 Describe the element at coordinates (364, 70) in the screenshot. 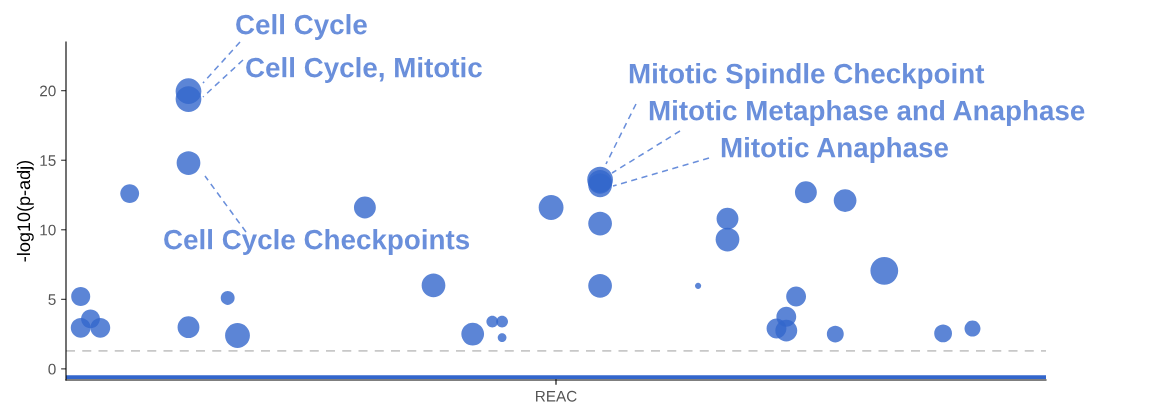

I see `annotation: Cell Cycle, Mitotic` at that location.